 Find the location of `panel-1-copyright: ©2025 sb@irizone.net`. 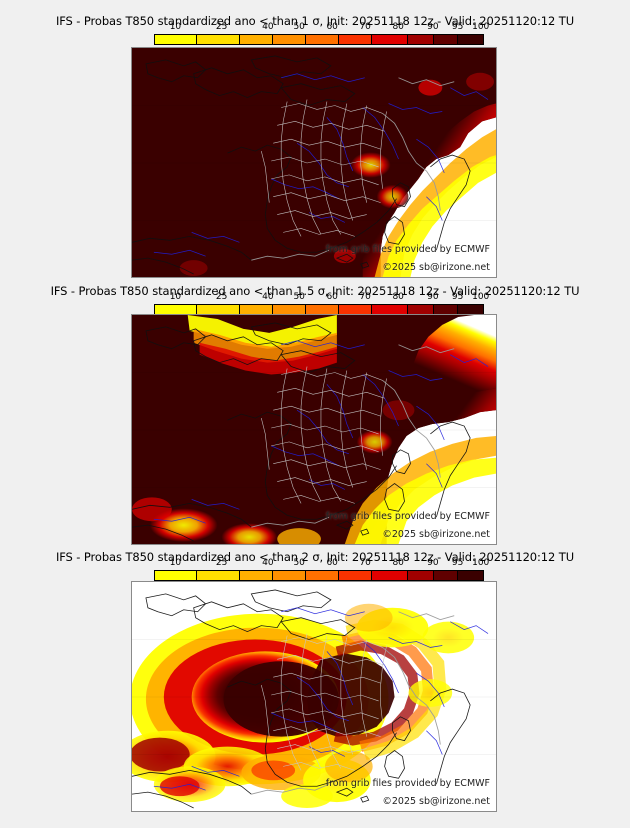

panel-1-copyright: ©2025 sb@irizone.net is located at coordinates (436, 267).